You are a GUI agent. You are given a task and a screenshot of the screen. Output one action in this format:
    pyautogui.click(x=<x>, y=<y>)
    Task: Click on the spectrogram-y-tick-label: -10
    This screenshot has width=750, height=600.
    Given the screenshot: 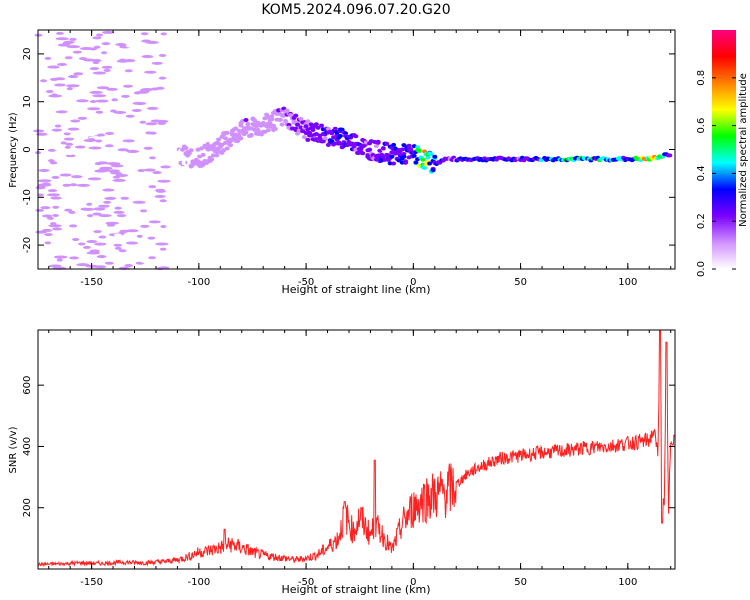 What is the action you would take?
    pyautogui.click(x=27, y=197)
    